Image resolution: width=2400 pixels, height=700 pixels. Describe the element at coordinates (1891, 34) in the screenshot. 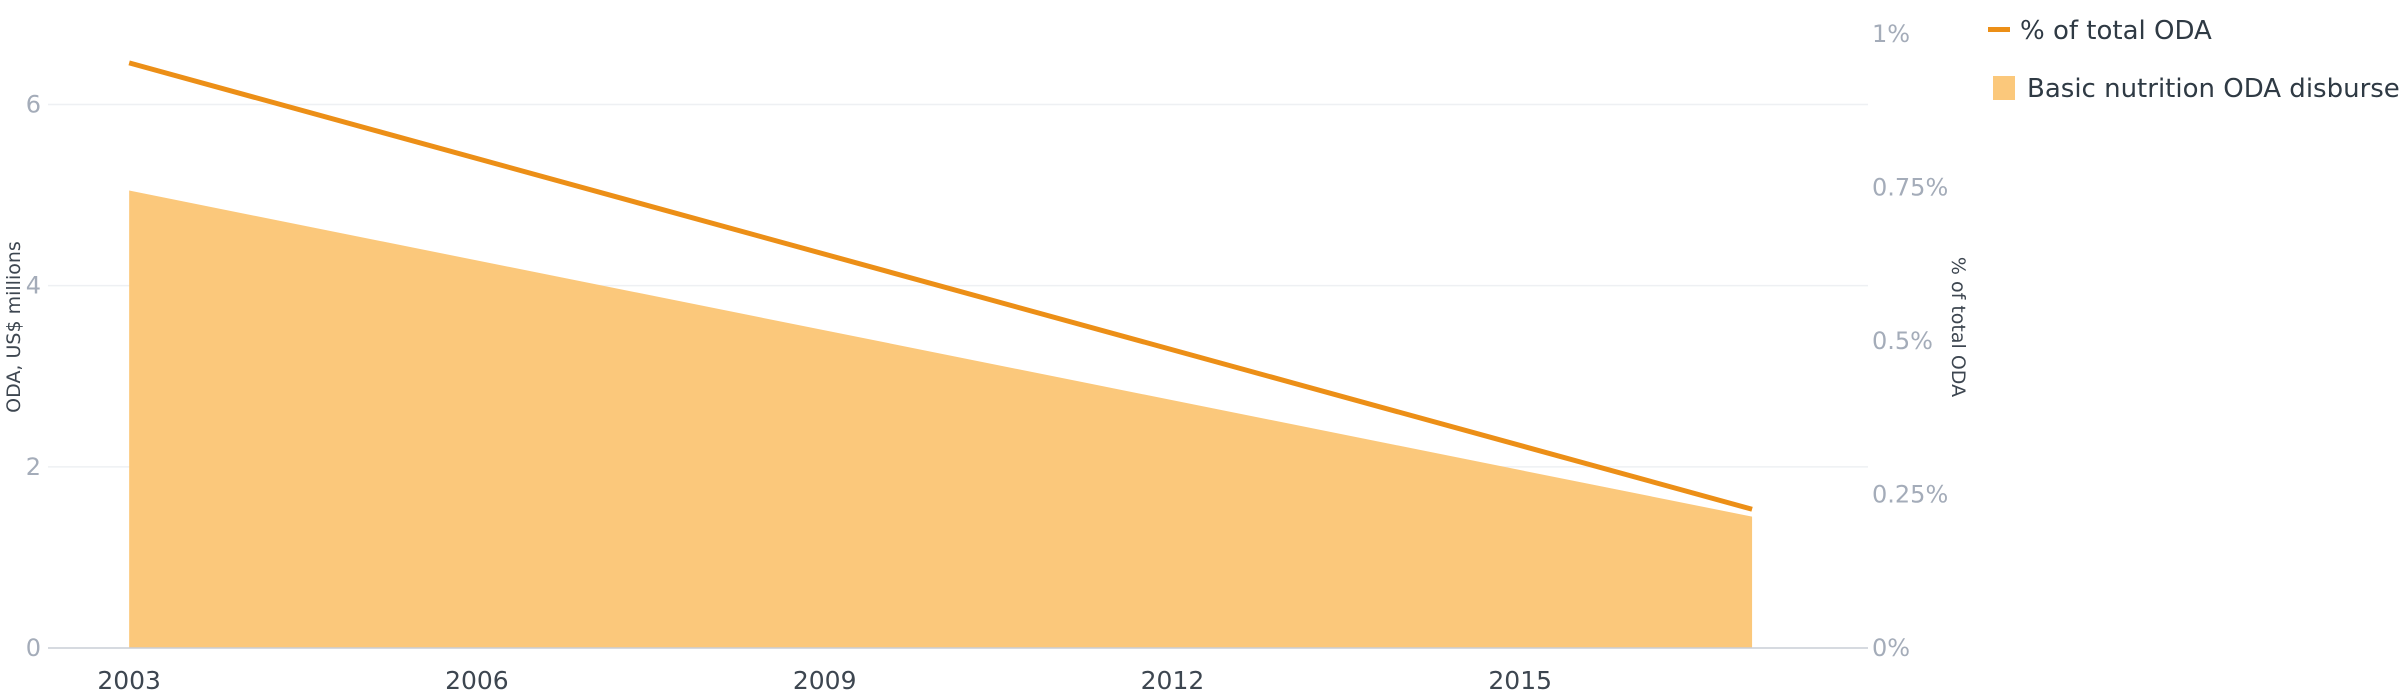

I see `y-right-tick-label: 1%` at that location.